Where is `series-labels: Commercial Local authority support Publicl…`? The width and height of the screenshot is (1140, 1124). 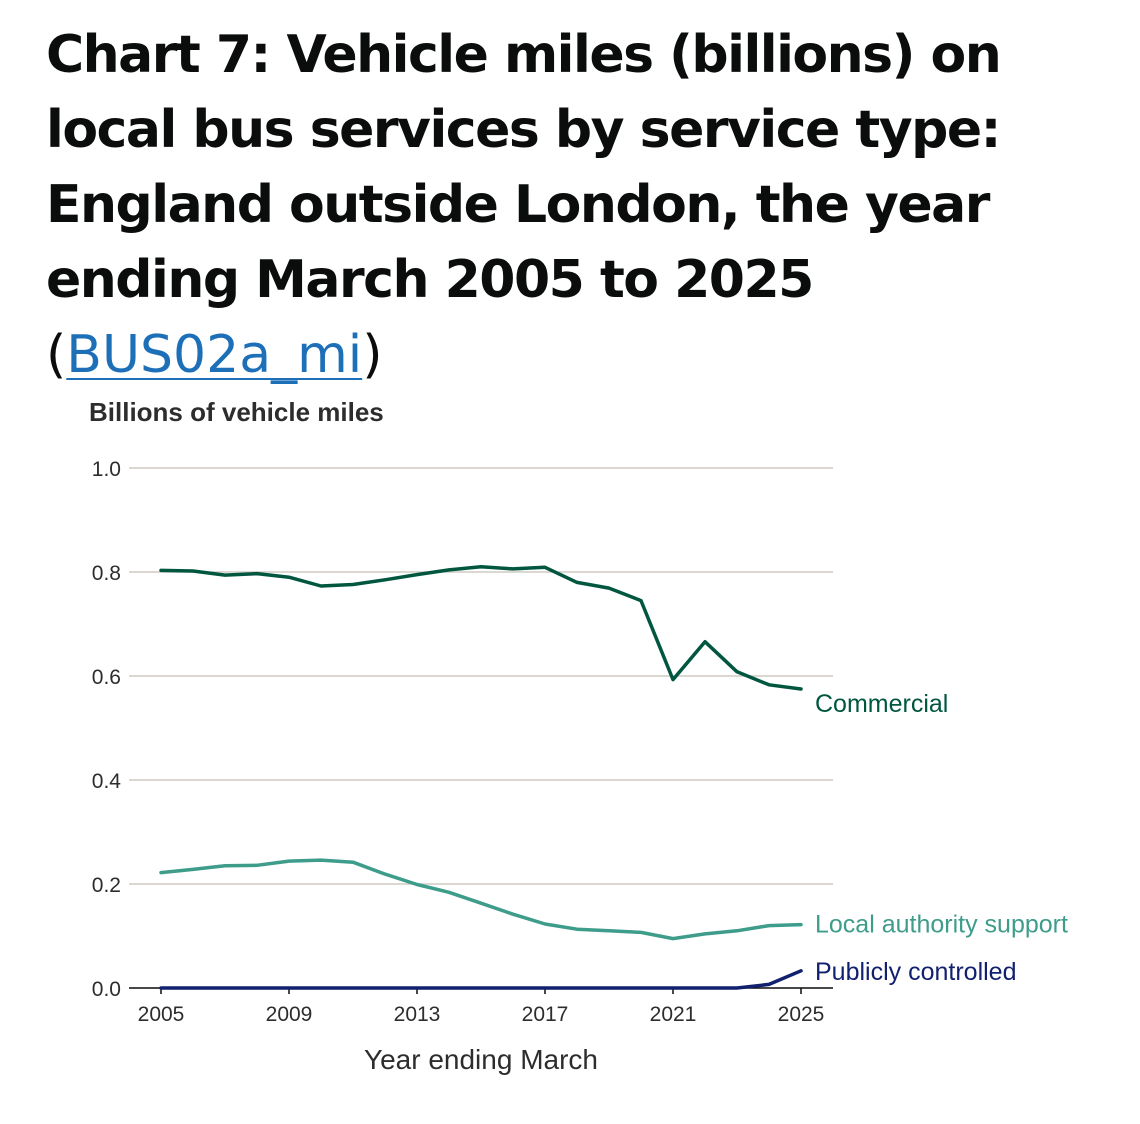 series-labels: Commercial Local authority support Publicl… is located at coordinates (941, 838).